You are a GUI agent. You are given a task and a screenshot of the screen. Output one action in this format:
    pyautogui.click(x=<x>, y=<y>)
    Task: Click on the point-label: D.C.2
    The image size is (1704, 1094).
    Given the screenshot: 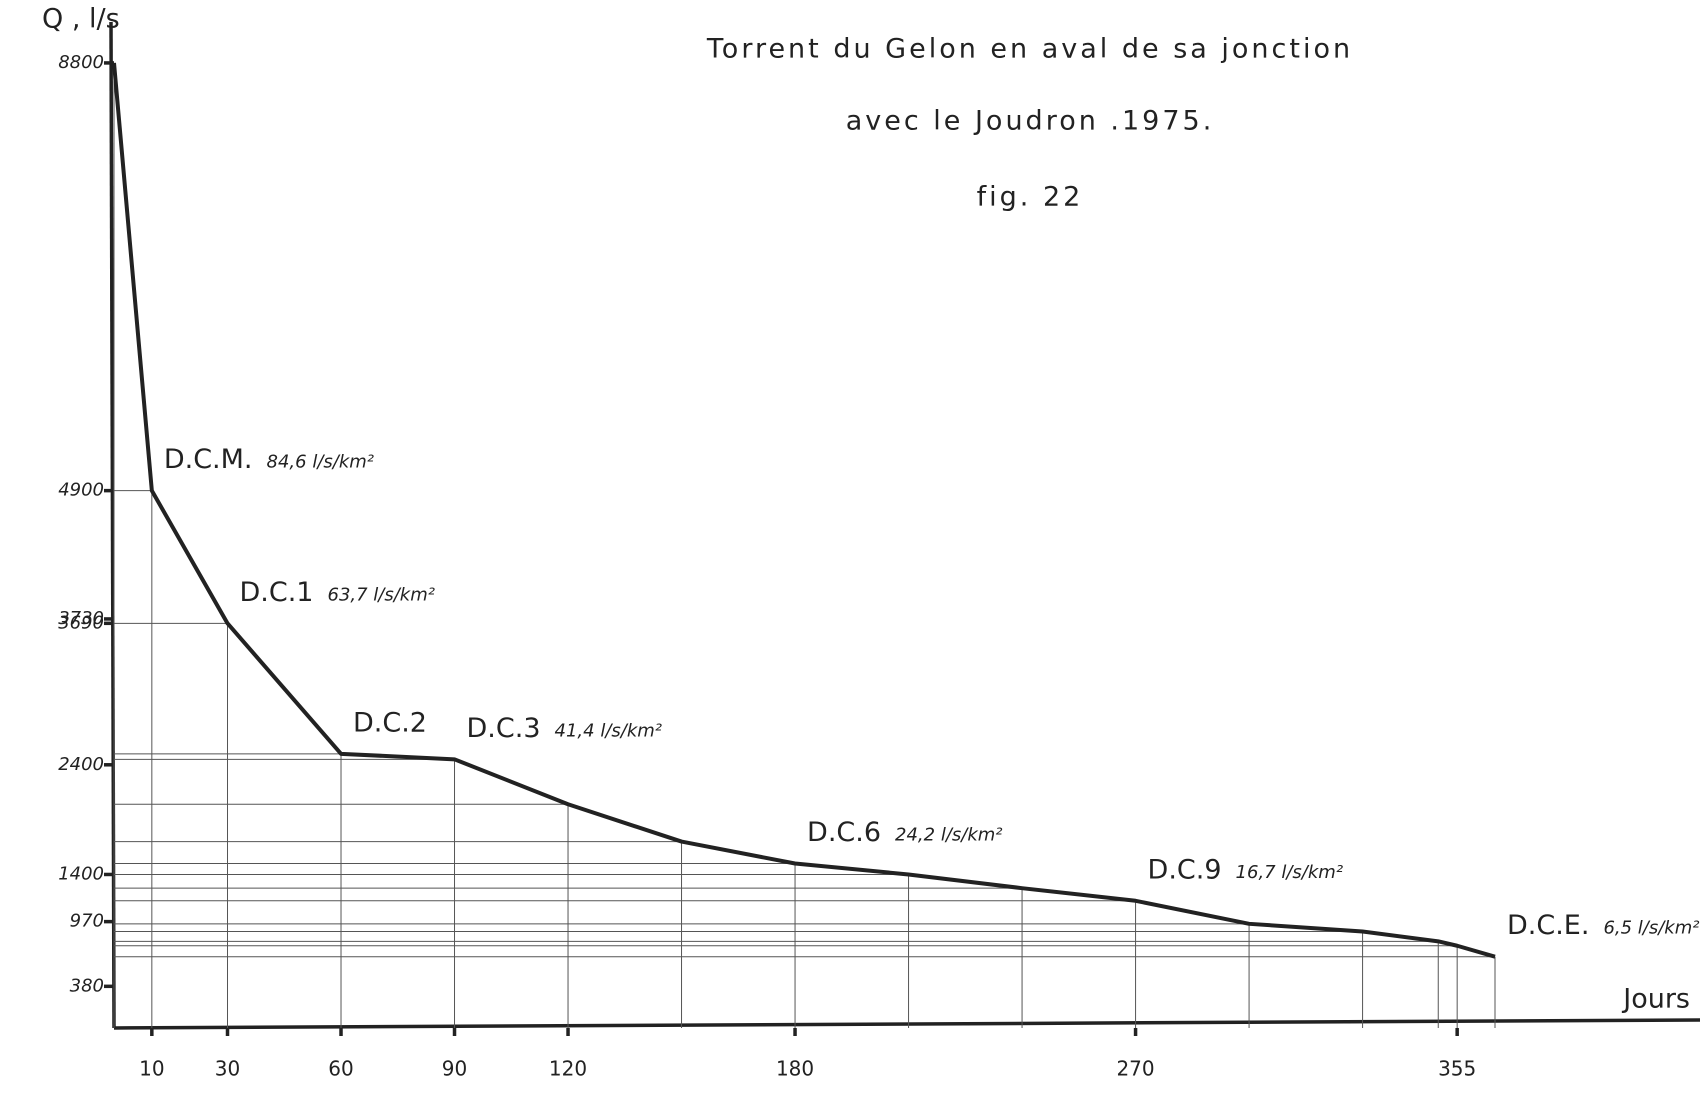 What is the action you would take?
    pyautogui.click(x=390, y=722)
    